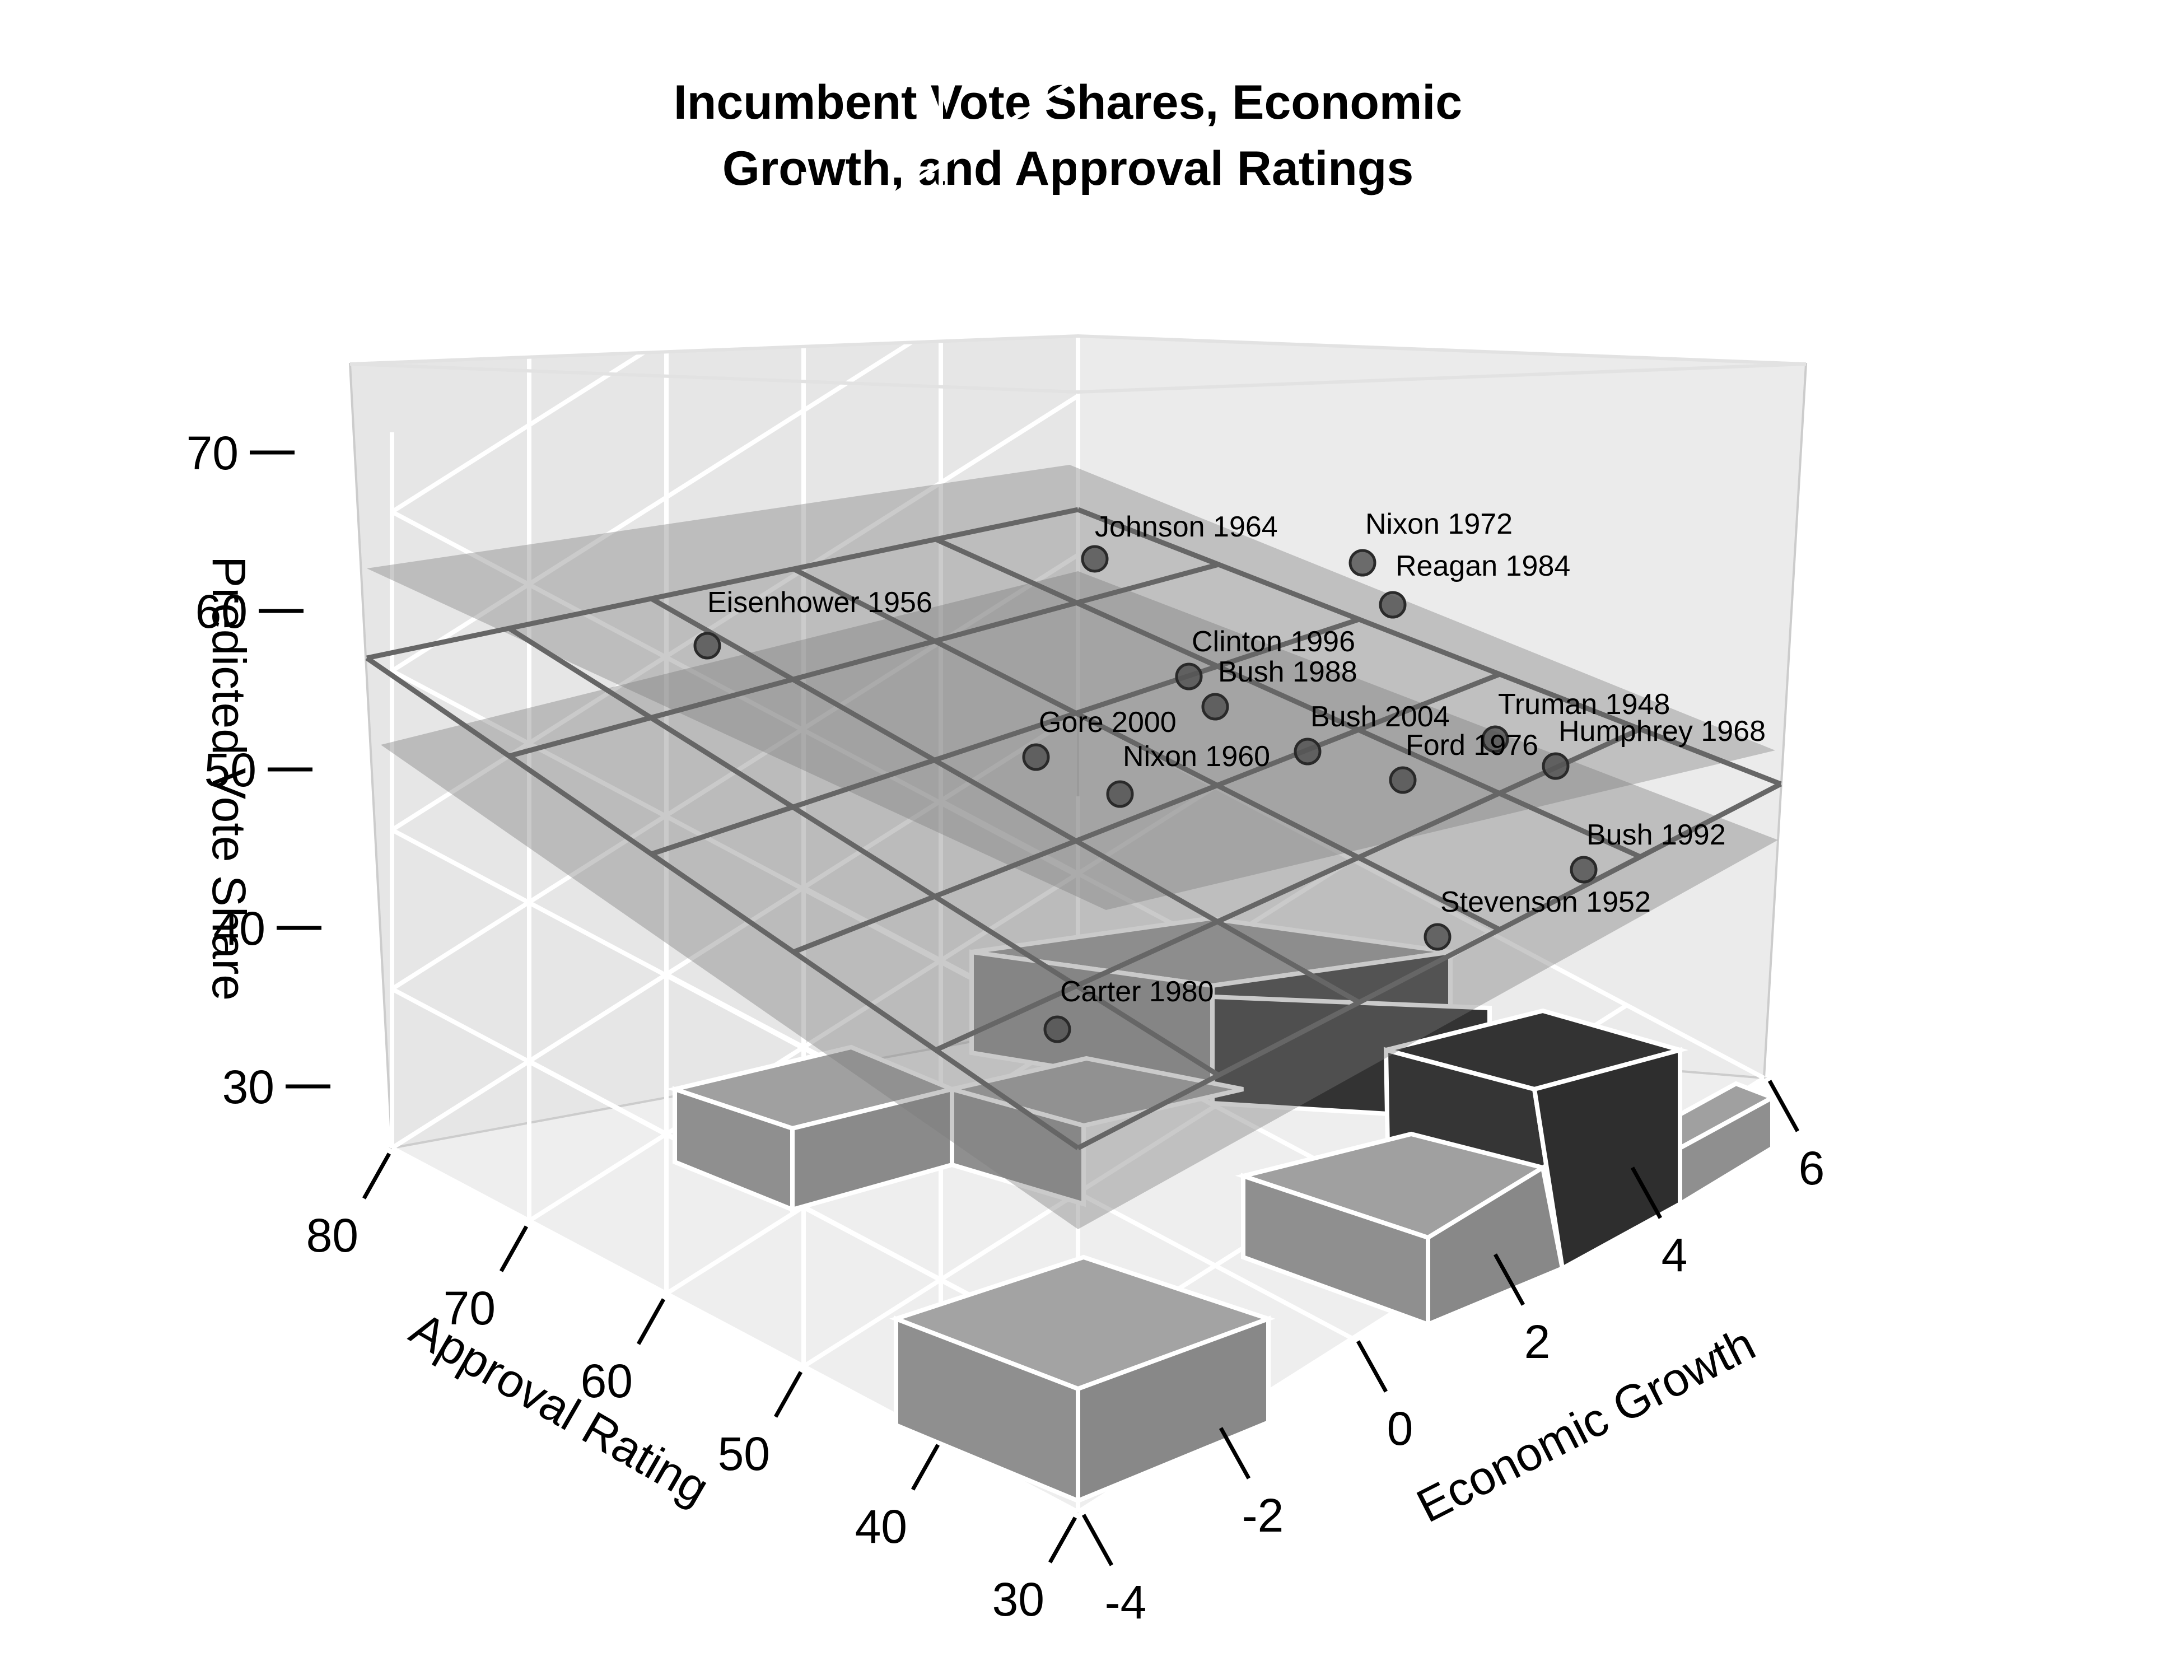  Describe the element at coordinates (230, 770) in the screenshot. I see `z-tick-label: 50` at that location.